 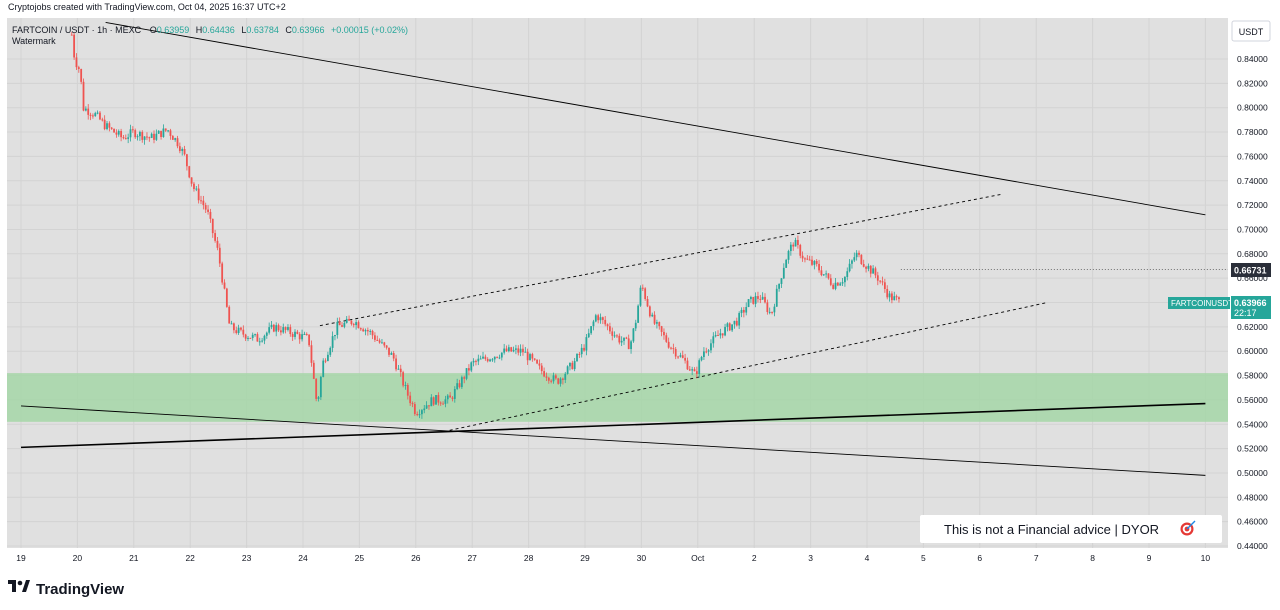 I want to click on watermark-label: Watermark, so click(x=34, y=41).